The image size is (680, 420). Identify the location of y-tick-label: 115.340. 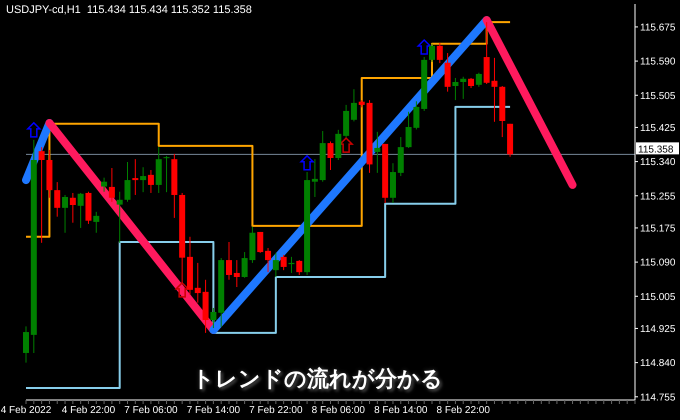
(658, 162).